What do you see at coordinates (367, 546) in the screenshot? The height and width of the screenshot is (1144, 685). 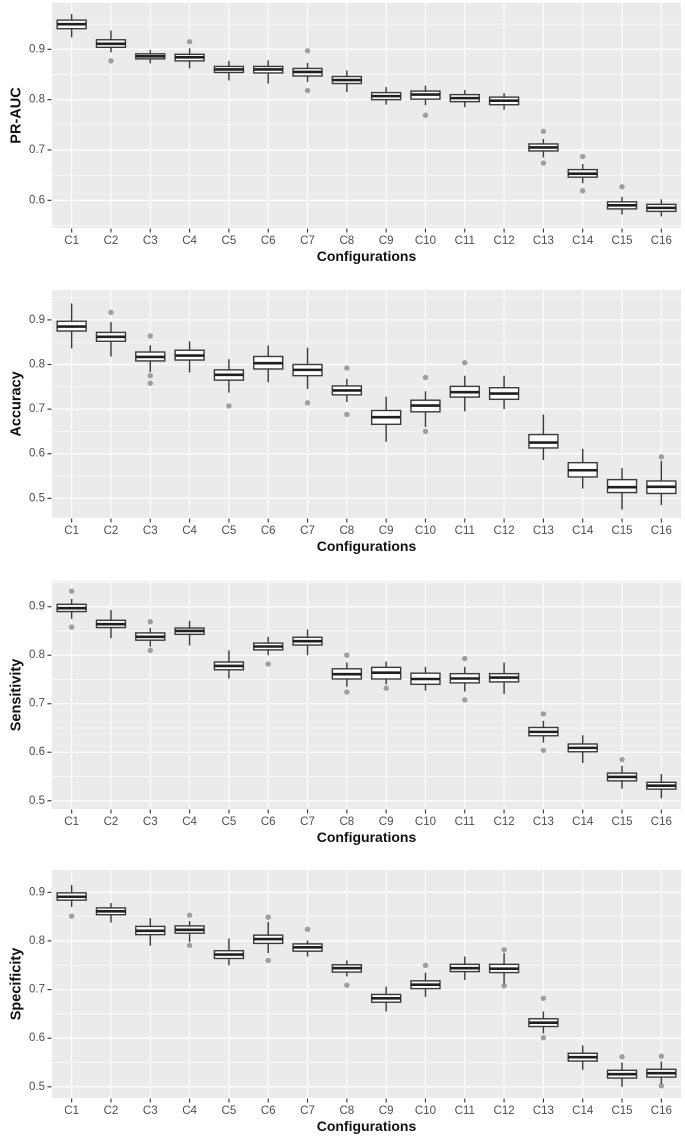 I see `x-axis-title: Configurations` at bounding box center [367, 546].